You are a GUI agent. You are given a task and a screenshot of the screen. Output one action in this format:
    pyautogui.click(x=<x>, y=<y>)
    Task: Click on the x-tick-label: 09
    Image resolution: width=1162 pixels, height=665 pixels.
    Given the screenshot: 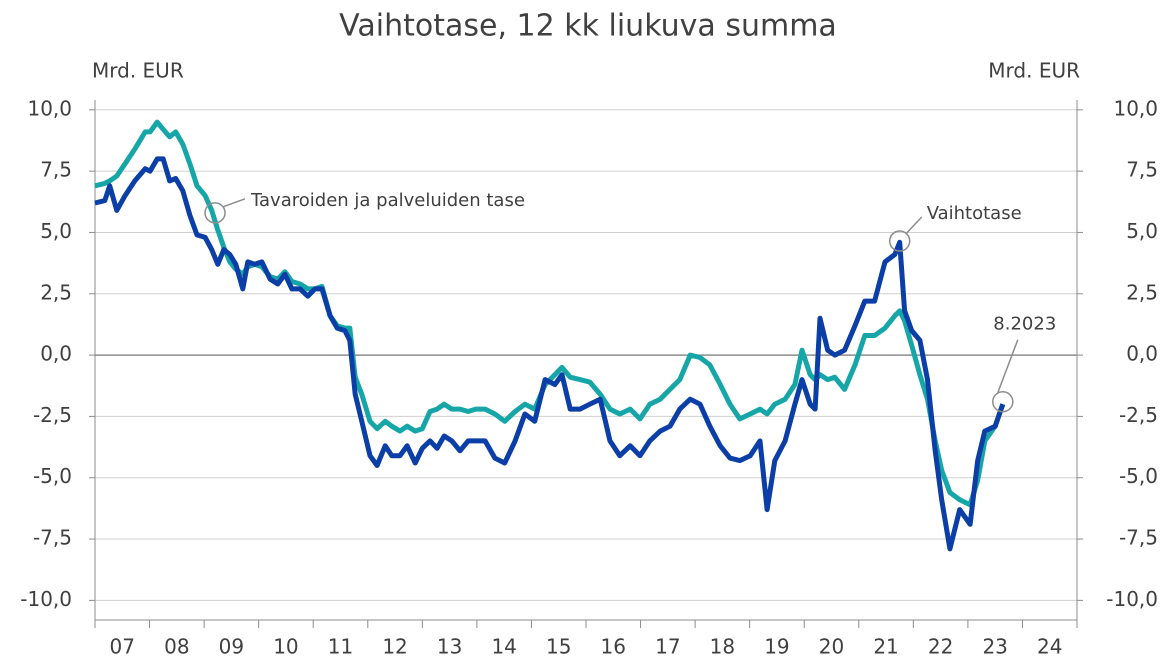 What is the action you would take?
    pyautogui.click(x=231, y=647)
    